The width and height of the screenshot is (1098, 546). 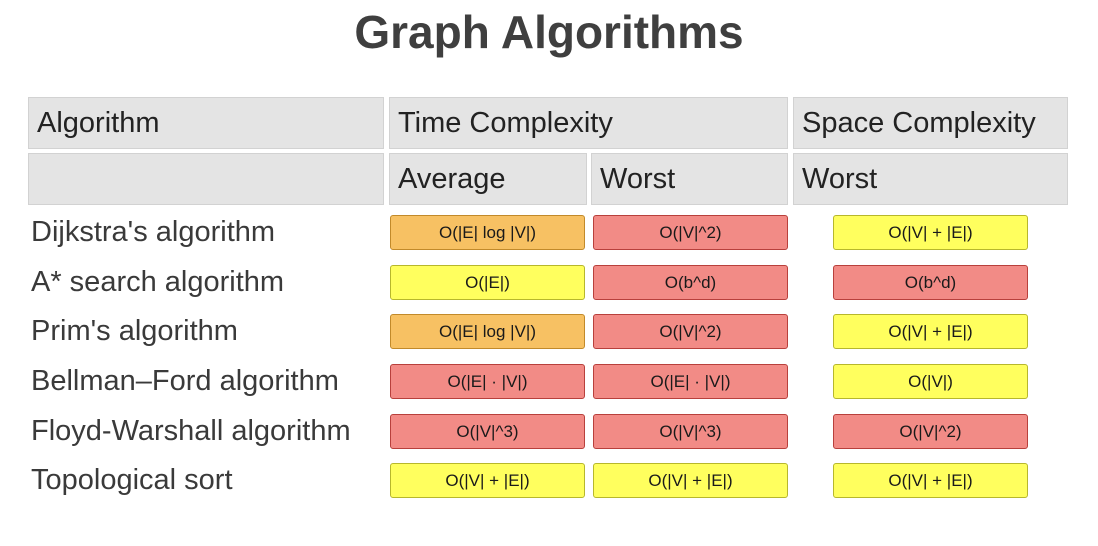 What do you see at coordinates (487, 480) in the screenshot?
I see `average-complexity-cell: O(|V| + |E|)` at bounding box center [487, 480].